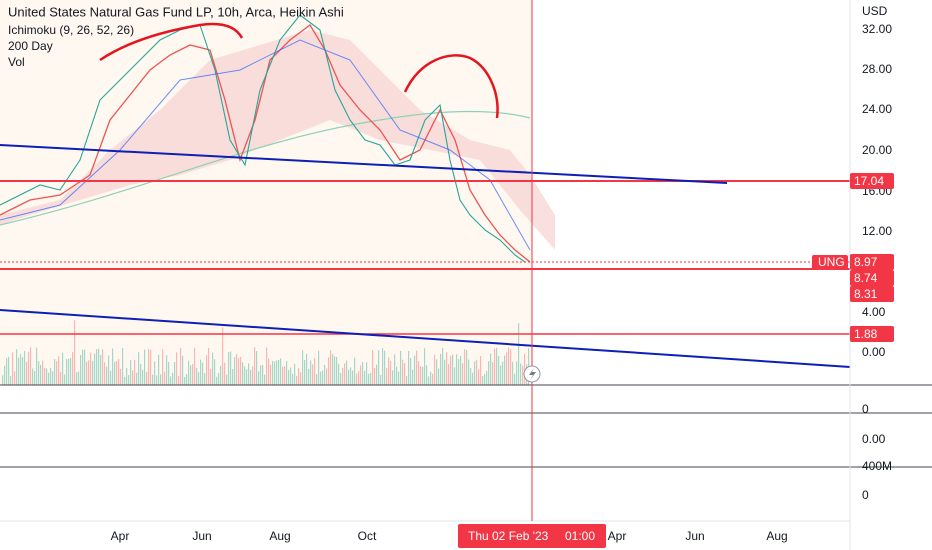 This screenshot has width=932, height=550. What do you see at coordinates (874, 312) in the screenshot?
I see `price-label: 4.00` at bounding box center [874, 312].